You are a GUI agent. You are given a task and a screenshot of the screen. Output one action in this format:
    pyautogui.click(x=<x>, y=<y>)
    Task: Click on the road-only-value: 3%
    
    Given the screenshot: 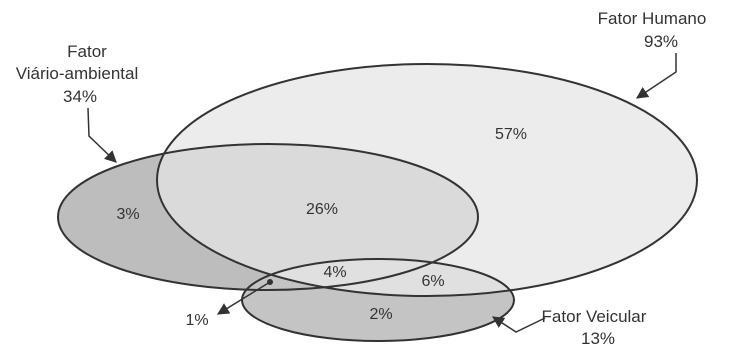 What is the action you would take?
    pyautogui.click(x=127, y=214)
    